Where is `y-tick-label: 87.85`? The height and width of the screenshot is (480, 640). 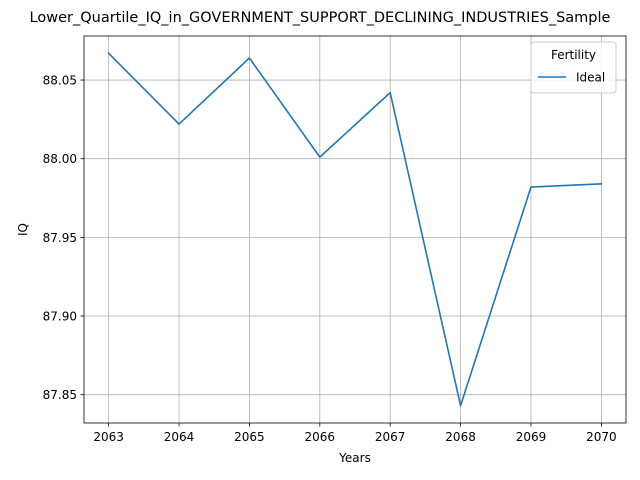
y-tick-label: 87.85 is located at coordinates (60, 395).